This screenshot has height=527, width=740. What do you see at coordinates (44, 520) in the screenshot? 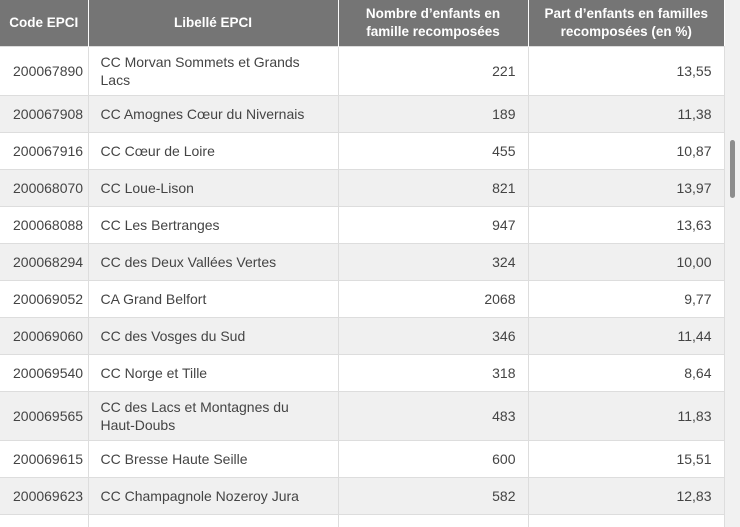
I see `cell-code-epci: 200069698` at bounding box center [44, 520].